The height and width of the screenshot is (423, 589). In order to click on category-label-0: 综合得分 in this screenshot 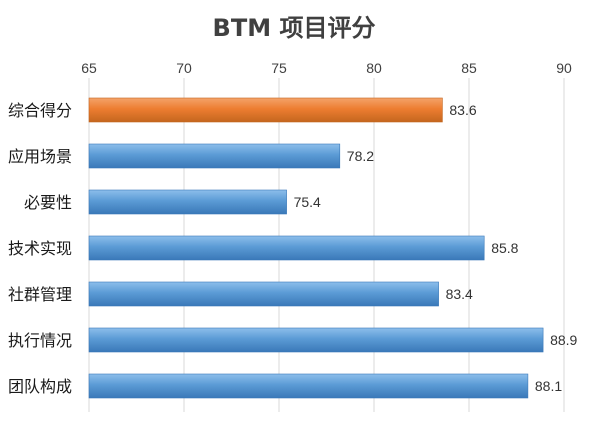, I will do `click(40, 110)`.